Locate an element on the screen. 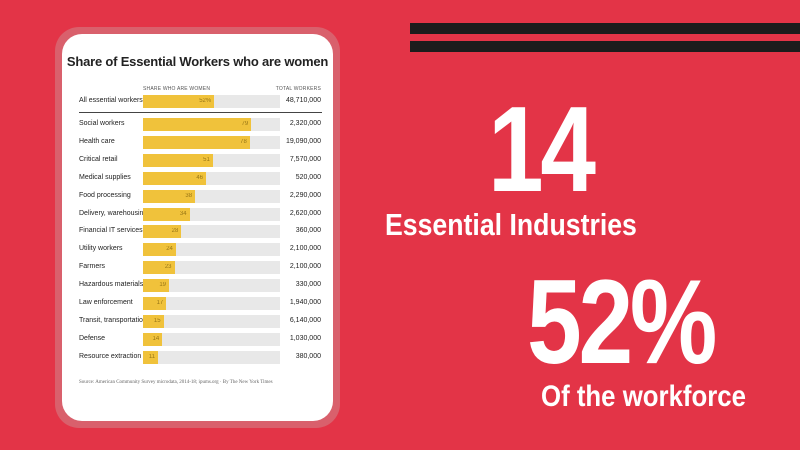 This screenshot has height=450, width=800. workforce-share: 52% is located at coordinates (622, 322).